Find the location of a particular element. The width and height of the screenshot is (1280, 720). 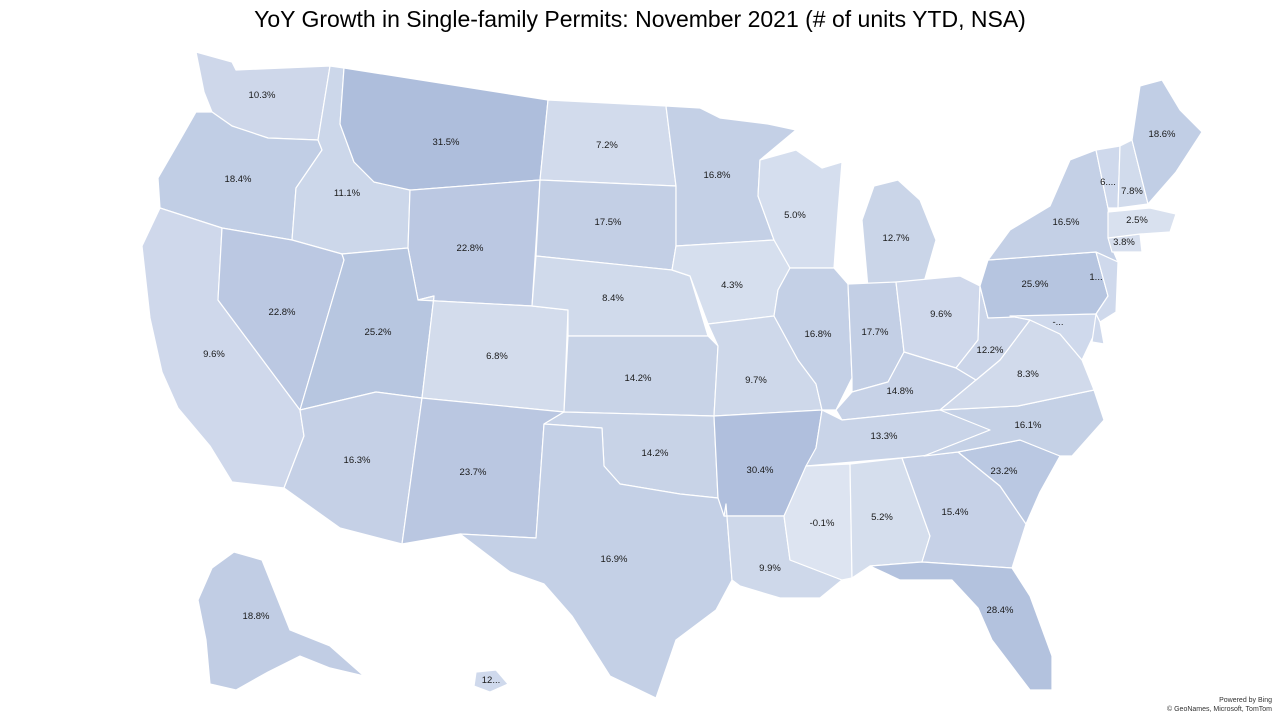

state-label-az: 16.3% is located at coordinates (357, 460).